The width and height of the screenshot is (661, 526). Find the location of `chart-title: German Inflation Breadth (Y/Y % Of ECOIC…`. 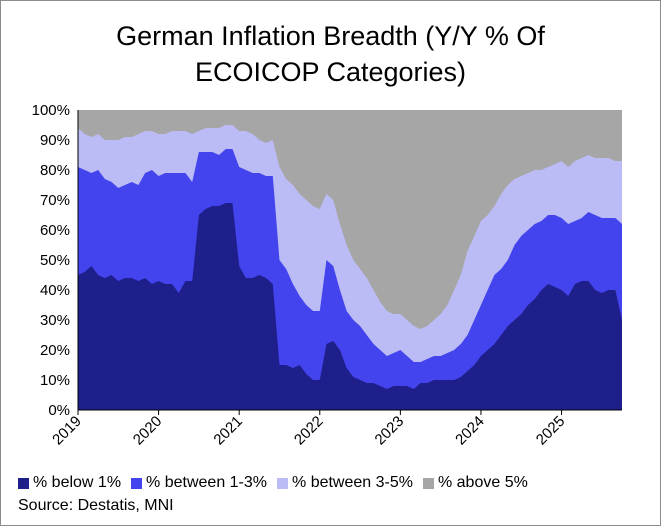

chart-title: German Inflation Breadth (Y/Y % Of ECOIC… is located at coordinates (330, 54).